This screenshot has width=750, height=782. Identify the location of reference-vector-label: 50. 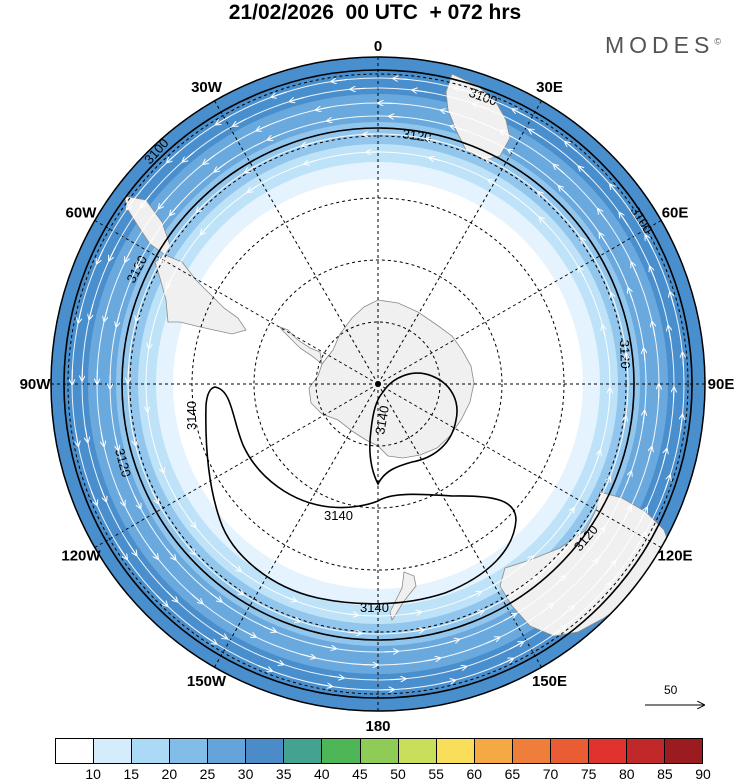
(671, 690).